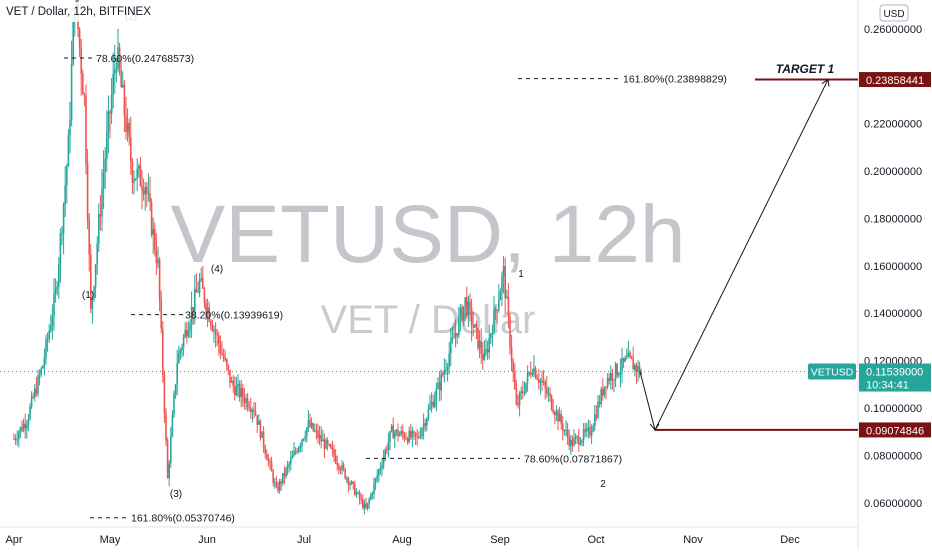  I want to click on x-tick-label: Sep, so click(500, 540).